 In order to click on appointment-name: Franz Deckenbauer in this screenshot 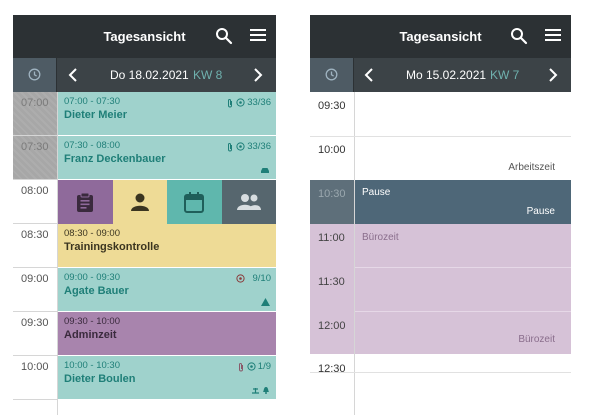, I will do `click(115, 159)`.